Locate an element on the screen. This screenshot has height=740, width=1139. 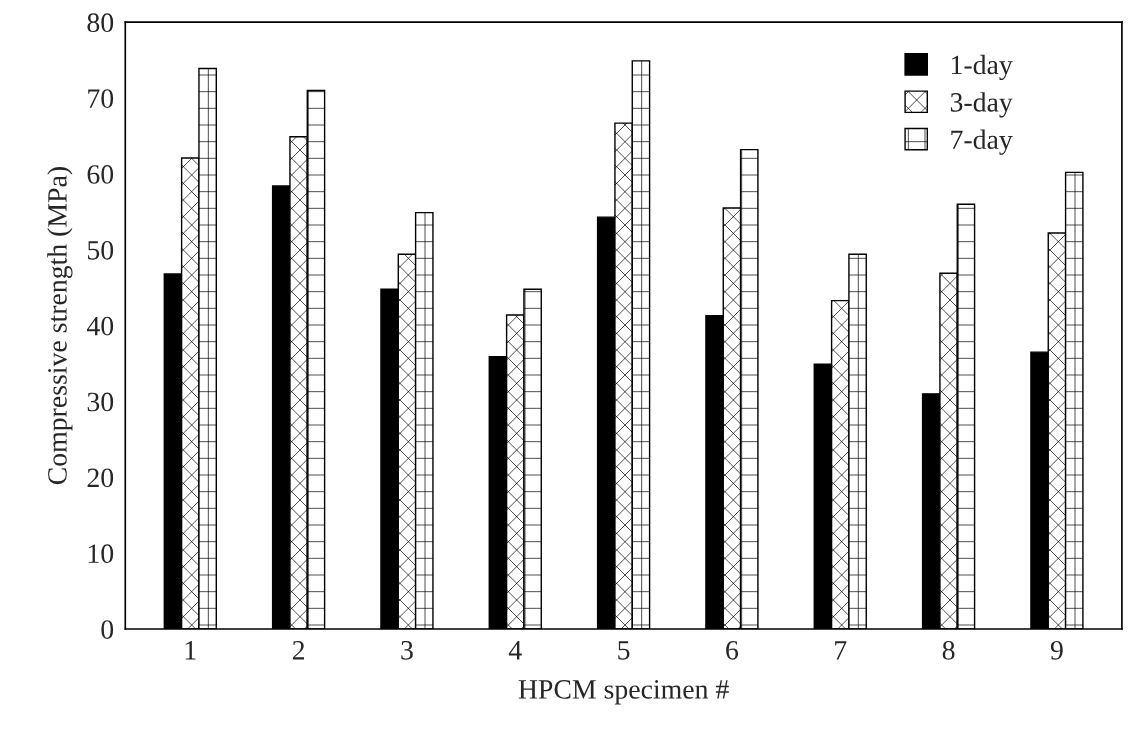
x-axis-title: HPCM specimen # is located at coordinates (623, 692).